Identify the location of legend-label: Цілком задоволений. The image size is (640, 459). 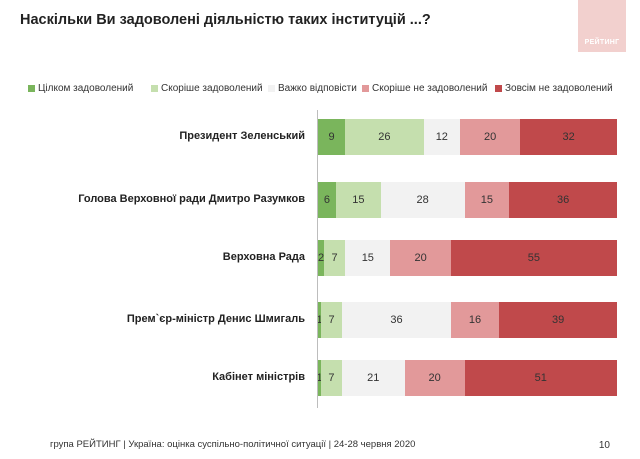
(86, 88).